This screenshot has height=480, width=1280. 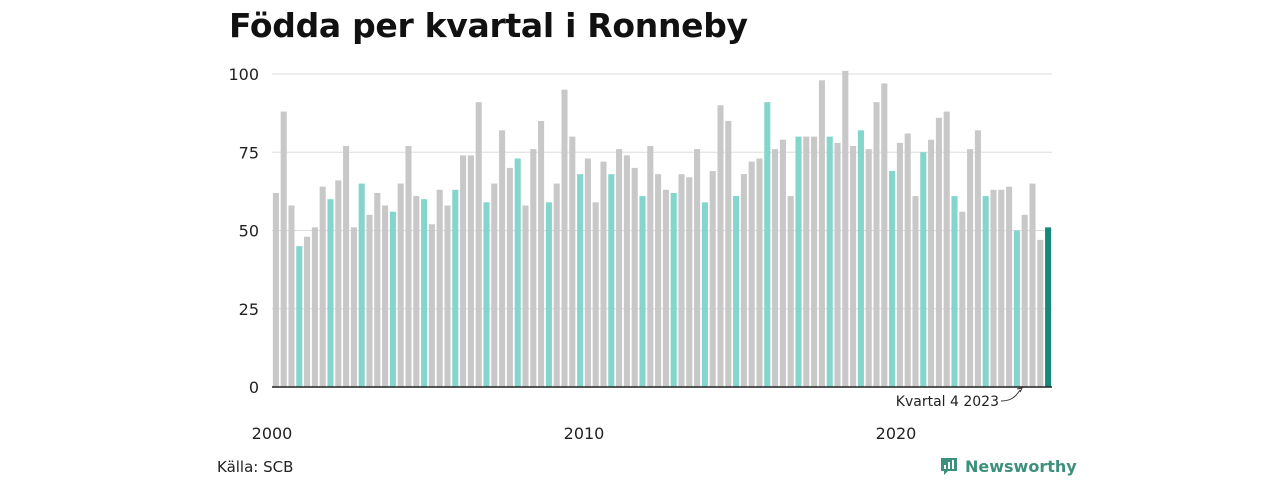 What do you see at coordinates (249, 309) in the screenshot?
I see `y-tick-label: 25` at bounding box center [249, 309].